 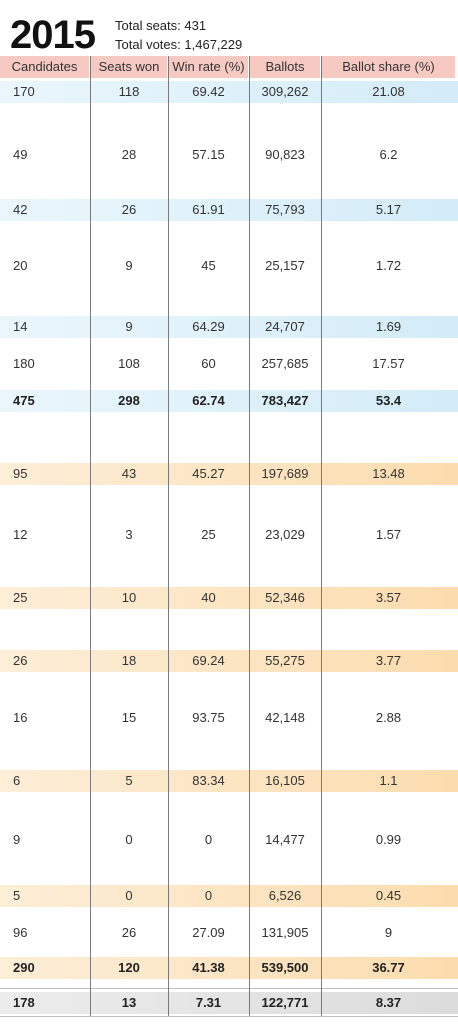 What do you see at coordinates (208, 597) in the screenshot?
I see `cell-win-rate: 40` at bounding box center [208, 597].